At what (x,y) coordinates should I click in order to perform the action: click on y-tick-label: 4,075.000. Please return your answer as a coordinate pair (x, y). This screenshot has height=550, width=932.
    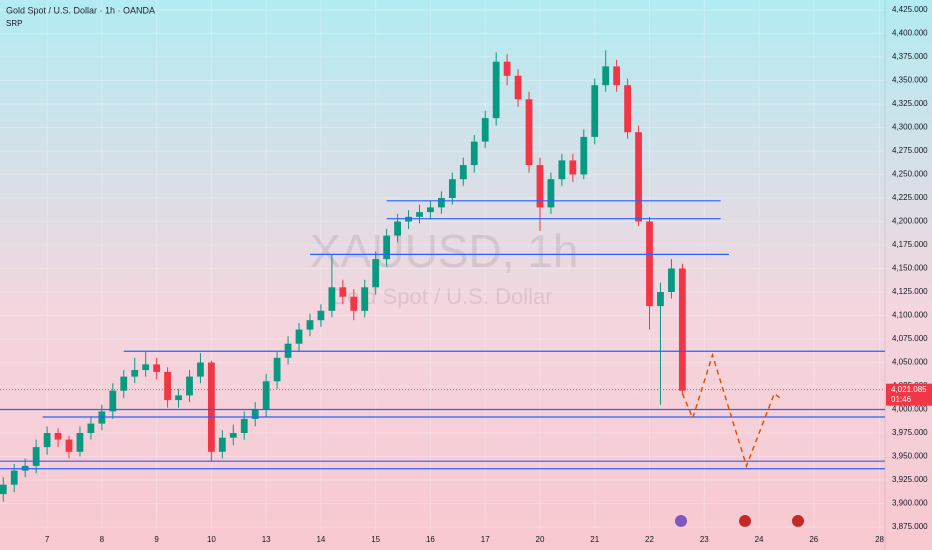
    Looking at the image, I should click on (910, 338).